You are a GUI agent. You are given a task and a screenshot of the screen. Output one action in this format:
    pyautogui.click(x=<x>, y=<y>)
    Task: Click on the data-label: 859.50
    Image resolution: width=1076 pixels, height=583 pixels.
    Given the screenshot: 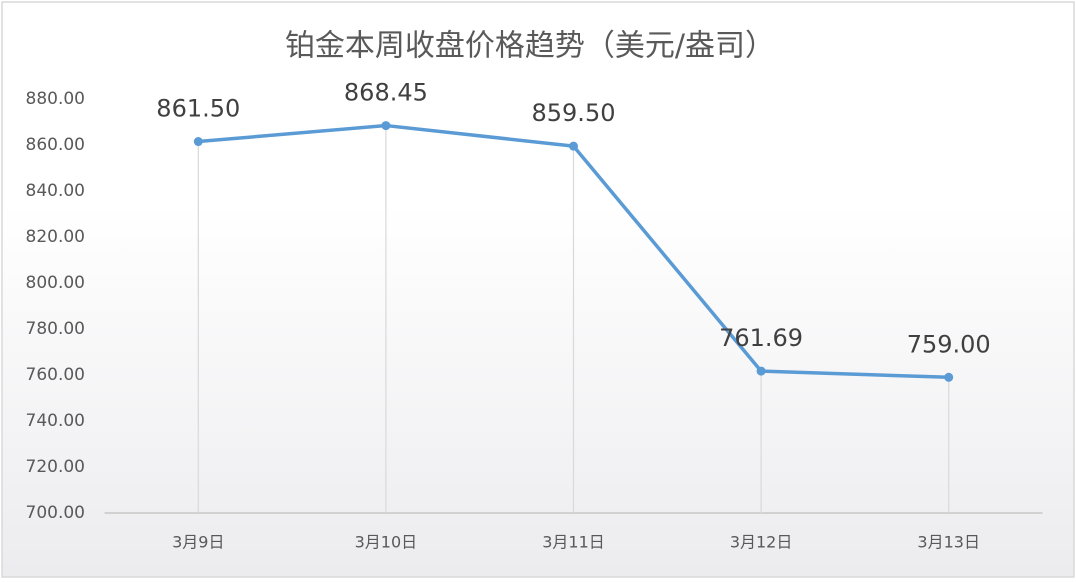 What is the action you would take?
    pyautogui.click(x=574, y=113)
    